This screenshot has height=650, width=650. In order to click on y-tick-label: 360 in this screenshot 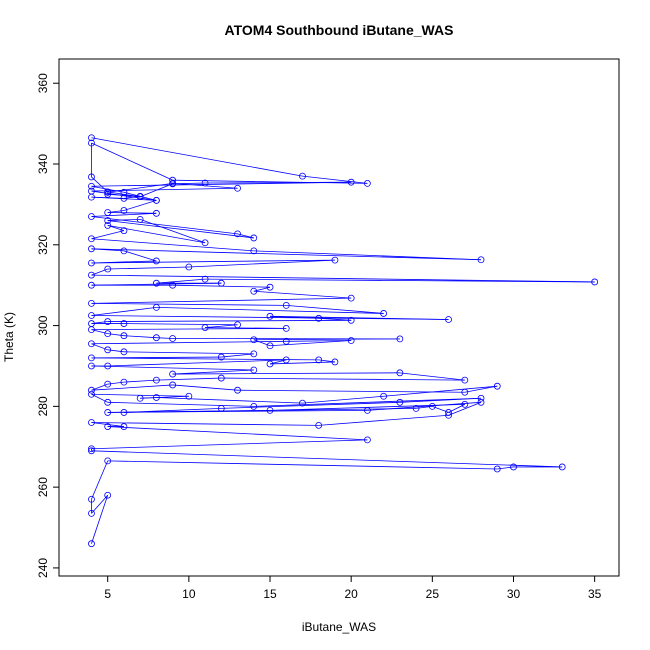, I will do `click(43, 83)`.